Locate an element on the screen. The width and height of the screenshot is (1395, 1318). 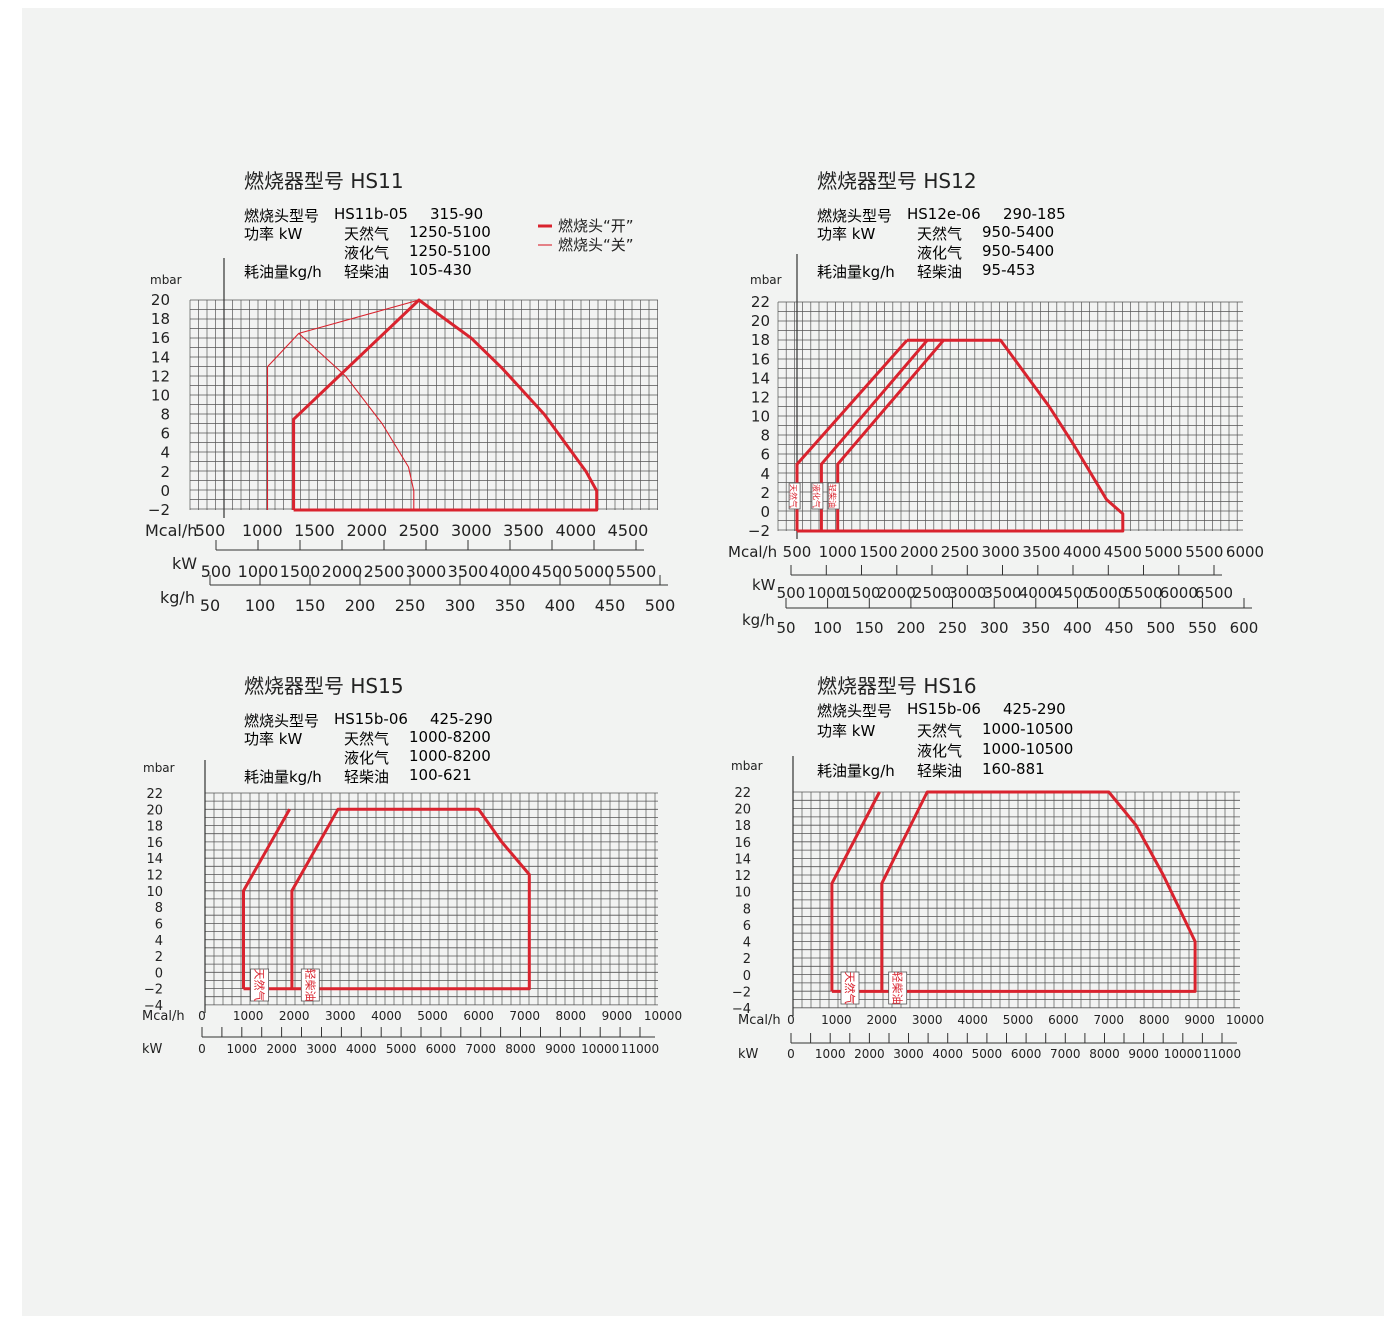
y-tick-label: 16 is located at coordinates (742, 843).